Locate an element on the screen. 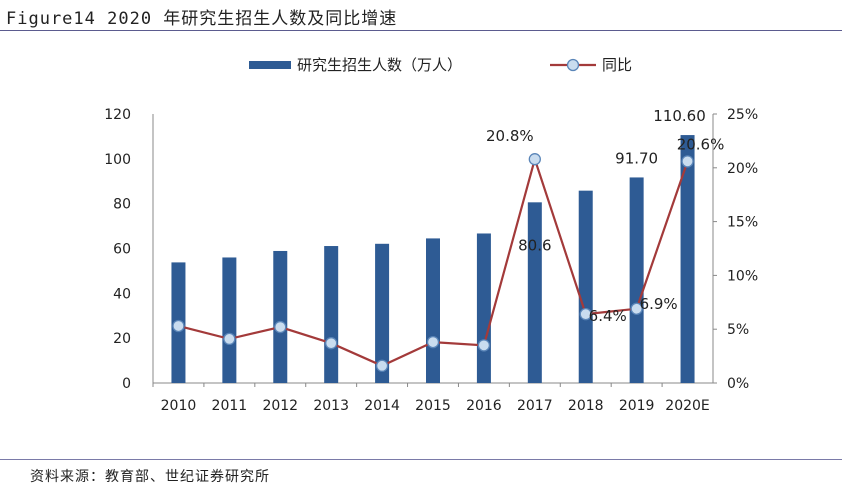  x-tick-label: 2018 is located at coordinates (586, 406).